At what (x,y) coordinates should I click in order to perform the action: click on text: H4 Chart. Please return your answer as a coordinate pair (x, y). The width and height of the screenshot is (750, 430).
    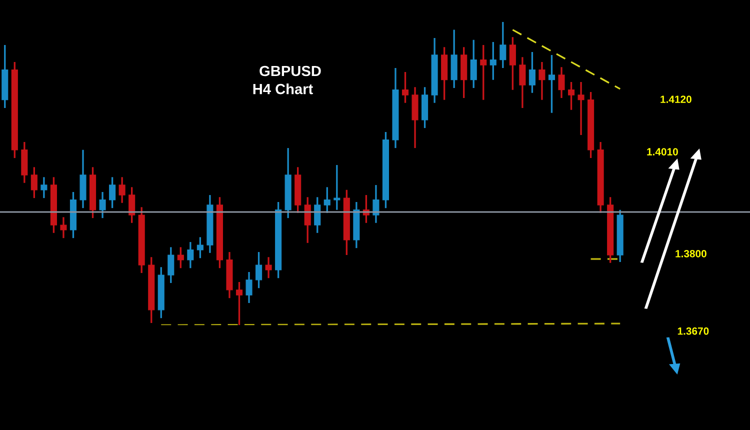
    Looking at the image, I should click on (283, 89).